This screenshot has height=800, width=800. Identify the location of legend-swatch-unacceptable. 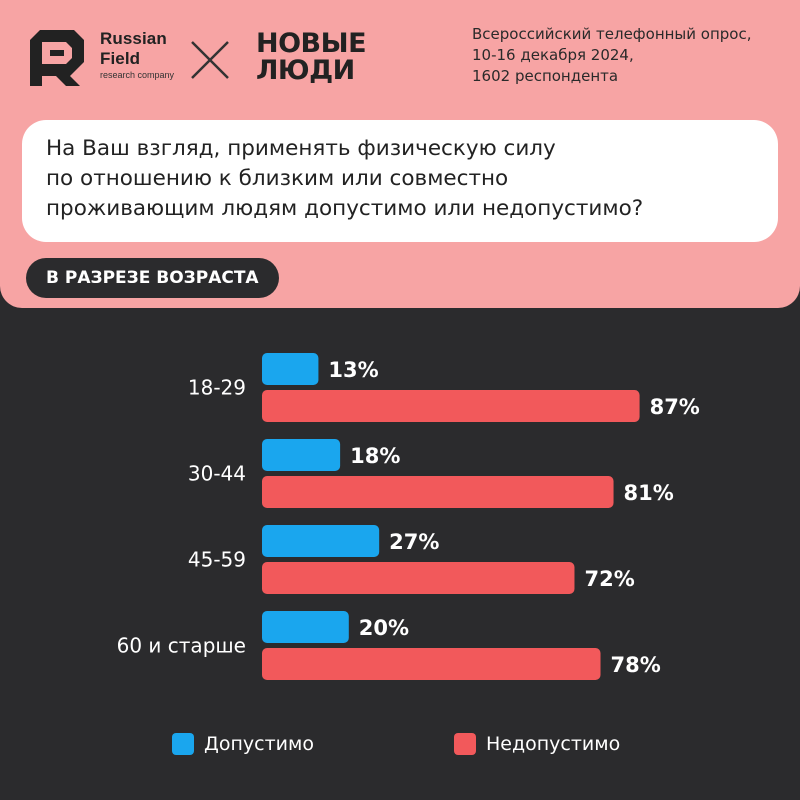
(465, 744).